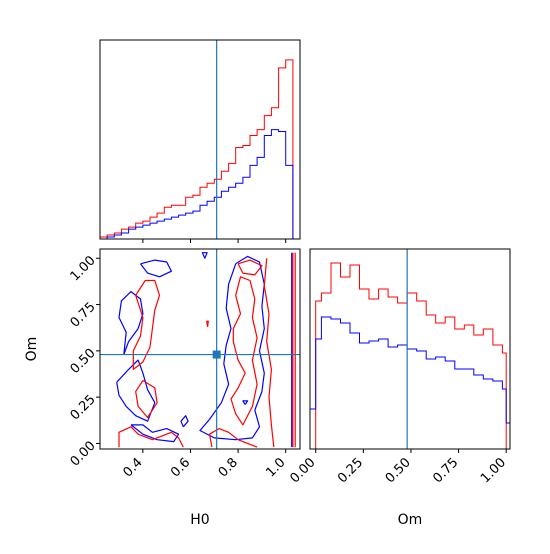 This screenshot has height=554, width=550. Describe the element at coordinates (199, 520) in the screenshot. I see `x-axis-label-H0: H0` at that location.